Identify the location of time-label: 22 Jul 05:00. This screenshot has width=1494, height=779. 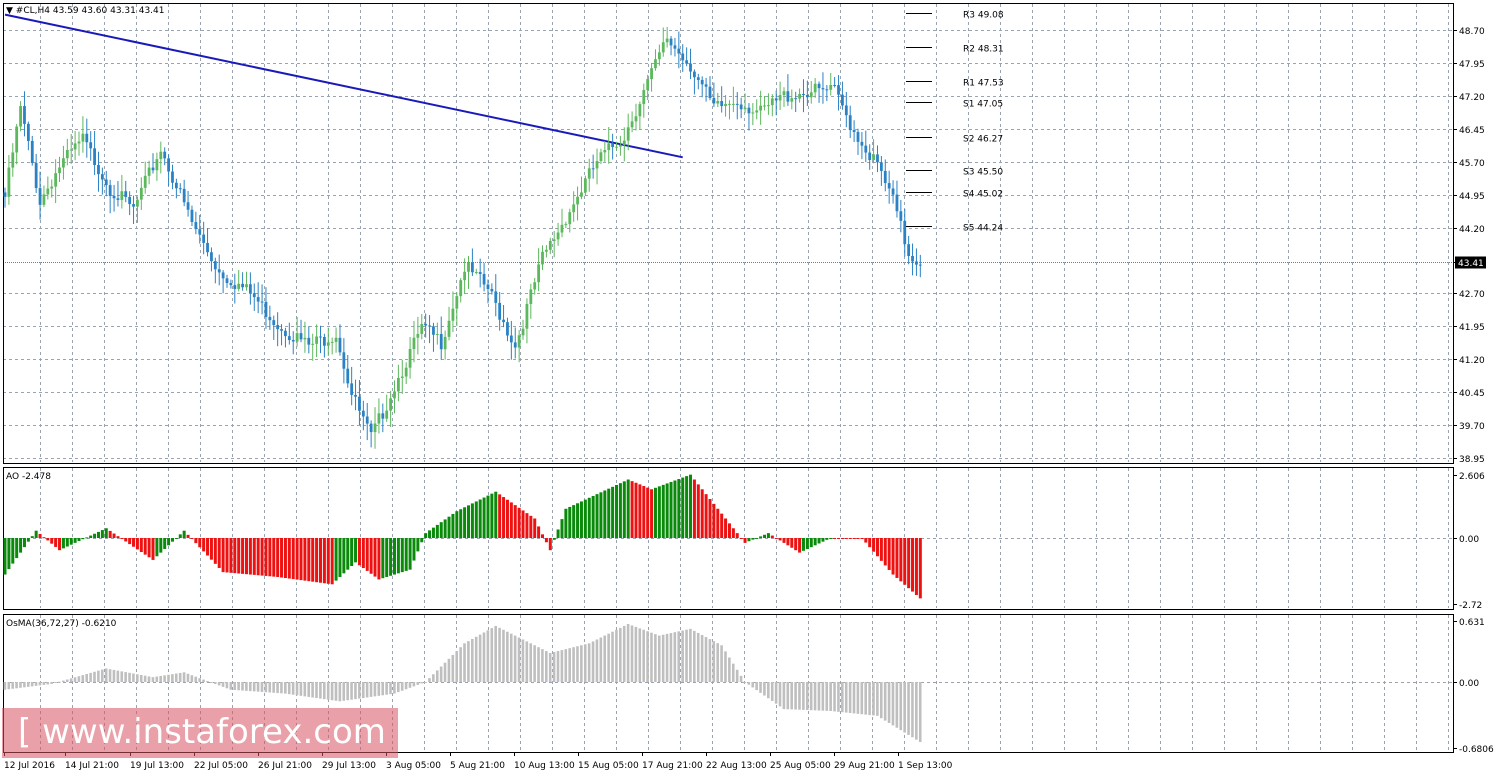
(221, 766).